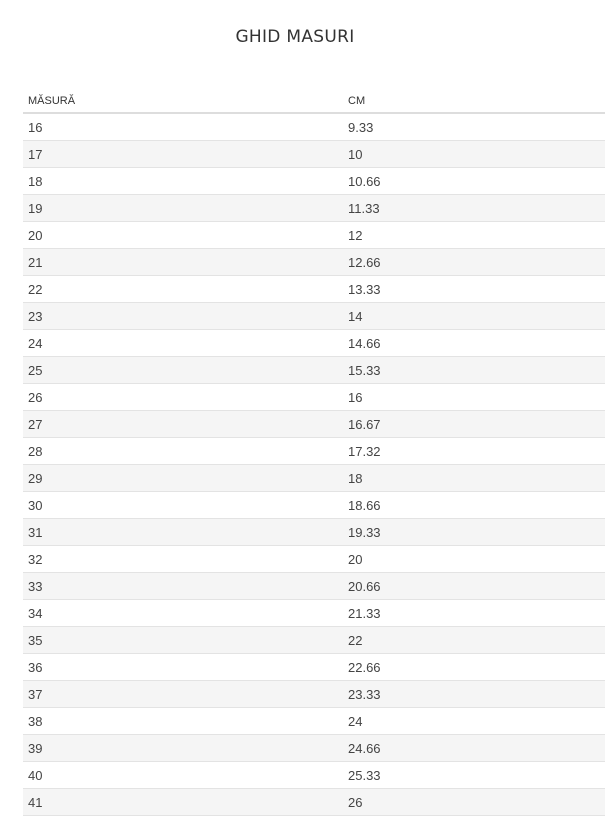 The image size is (605, 826). I want to click on table-row: 18 10.66, so click(314, 181).